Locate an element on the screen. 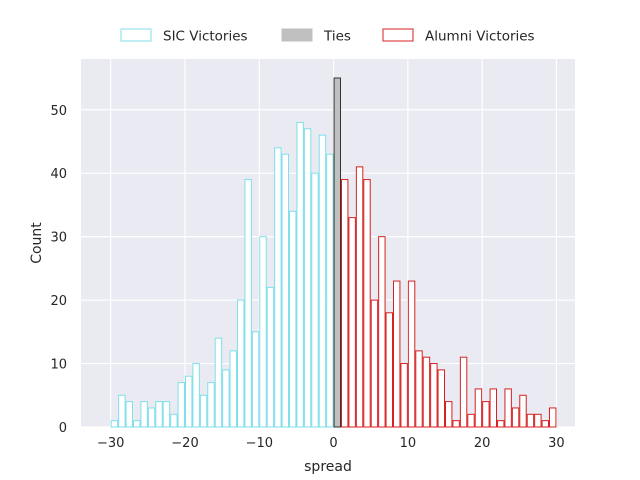 The height and width of the screenshot is (480, 640). x-tick-label: 10 is located at coordinates (408, 443).